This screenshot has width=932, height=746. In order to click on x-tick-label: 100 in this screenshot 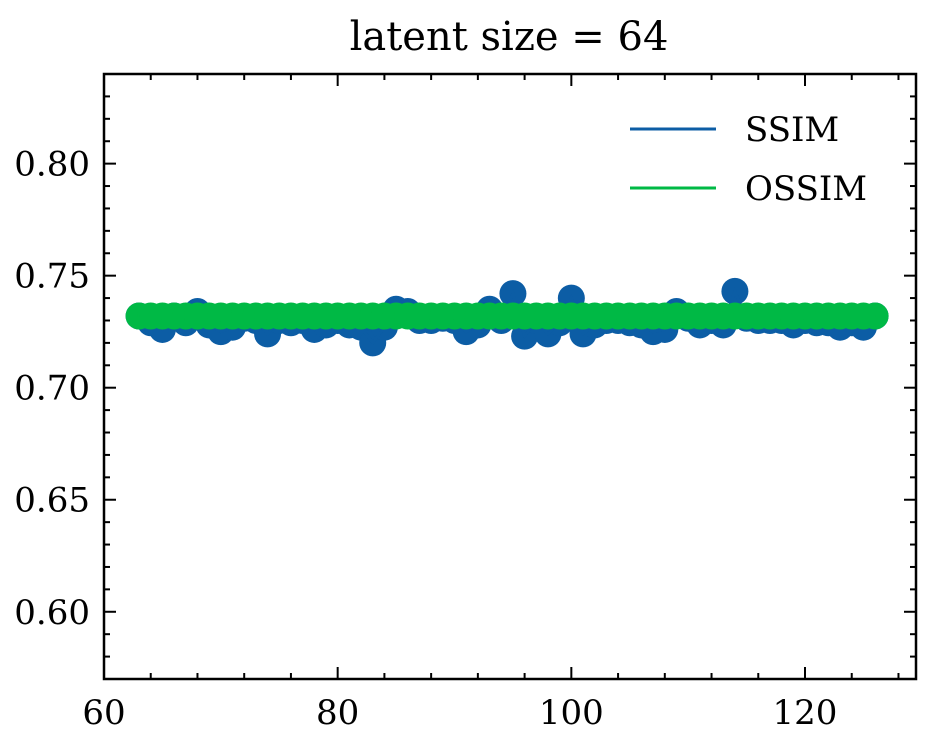, I will do `click(571, 713)`.